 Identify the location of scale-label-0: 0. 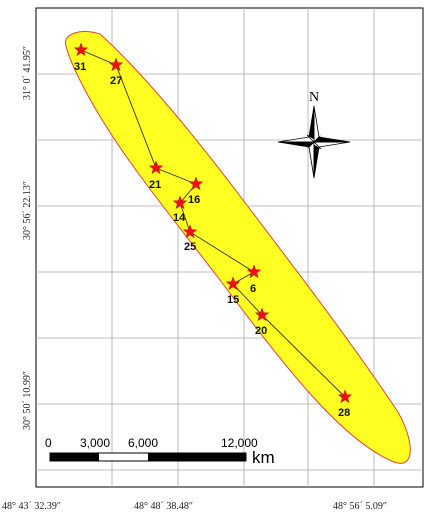
(48, 443).